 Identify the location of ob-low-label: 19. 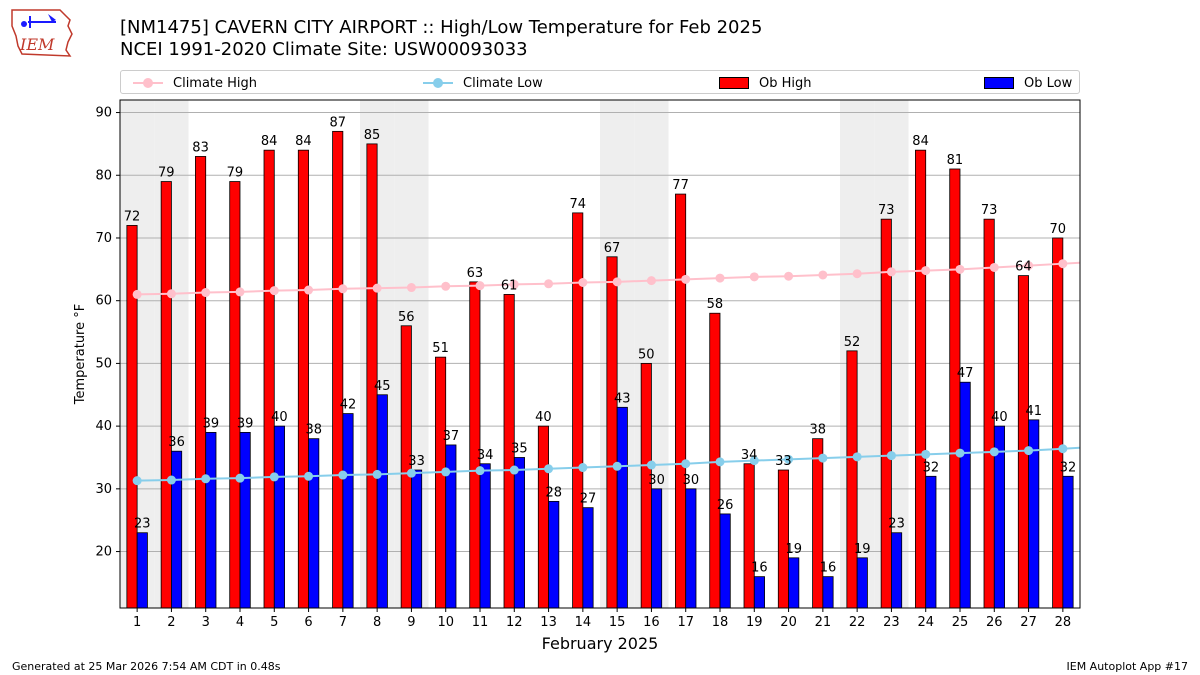
(793, 549).